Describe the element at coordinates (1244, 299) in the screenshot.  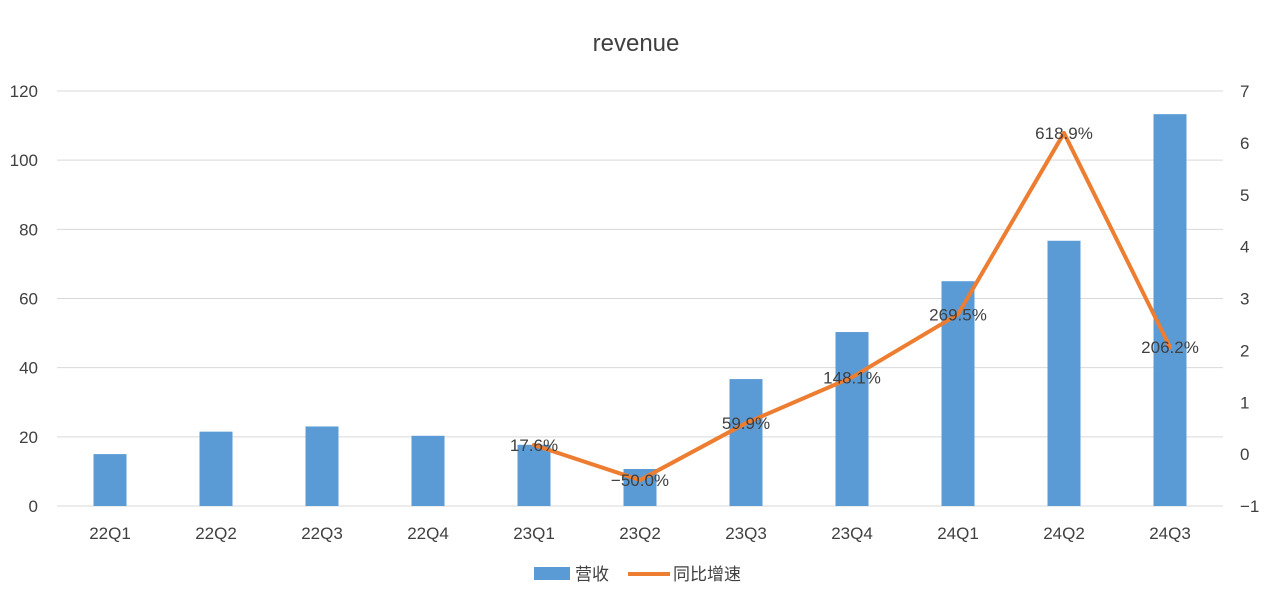
I see `right-tick-label: 3` at that location.